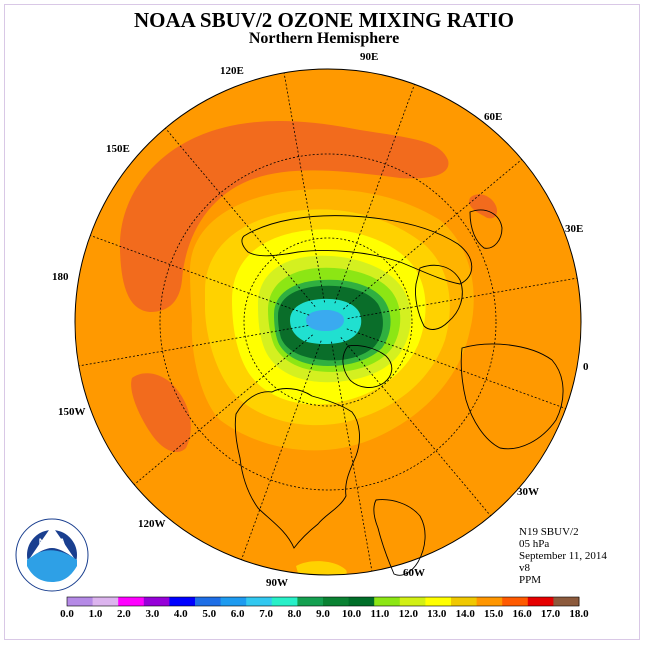  I want to click on label-60e: 60E, so click(493, 117).